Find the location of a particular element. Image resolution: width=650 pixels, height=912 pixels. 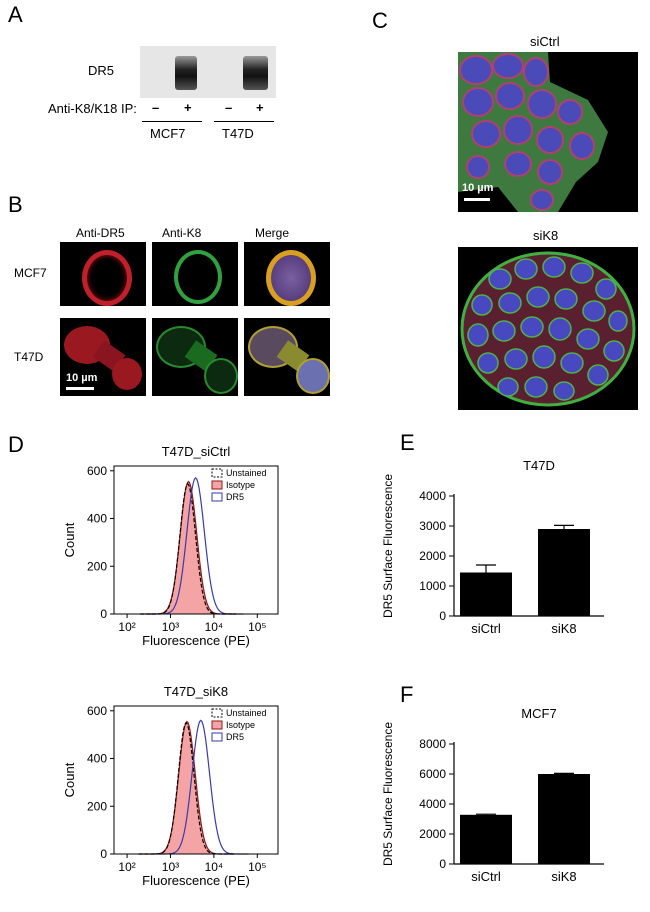

blot-band-mcf7 is located at coordinates (186, 73).